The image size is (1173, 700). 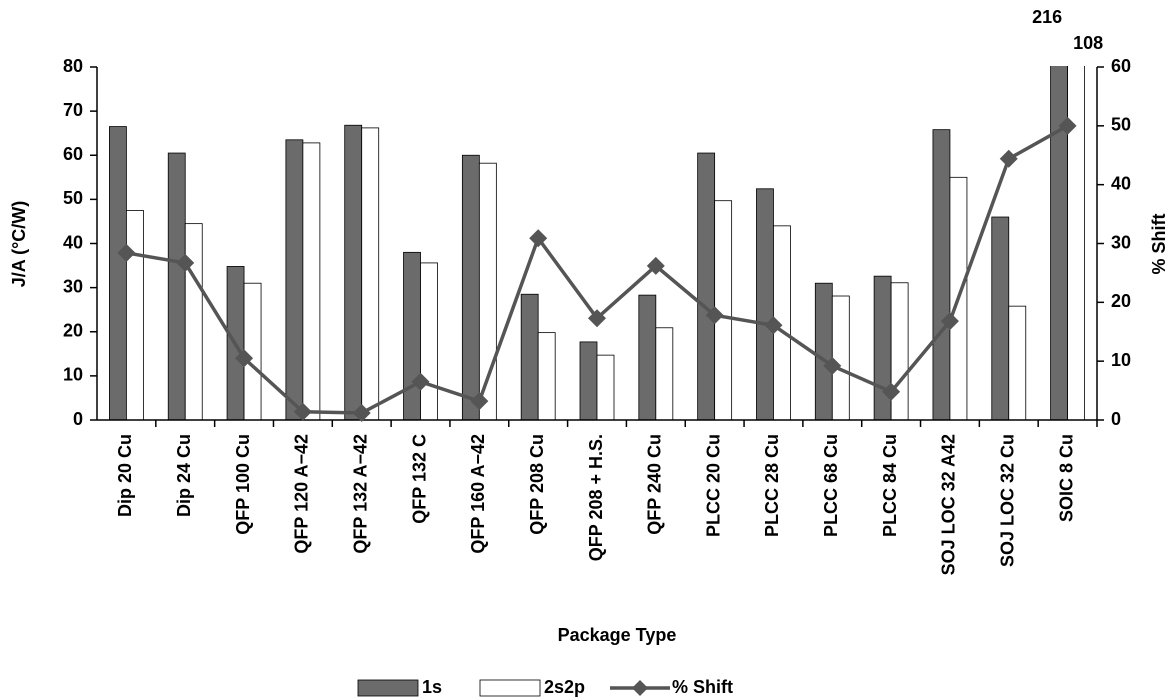 I want to click on value-label: 108, so click(x=1088, y=43).